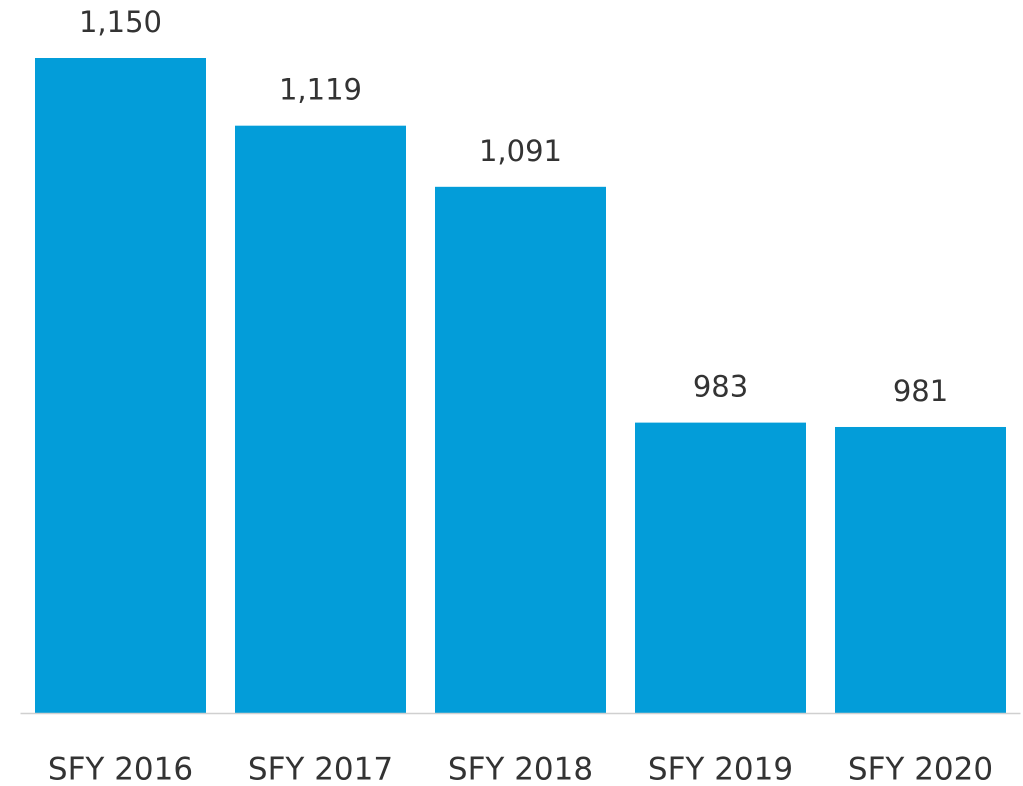 This screenshot has width=1023, height=786. What do you see at coordinates (720, 387) in the screenshot?
I see `value-label: 983` at bounding box center [720, 387].